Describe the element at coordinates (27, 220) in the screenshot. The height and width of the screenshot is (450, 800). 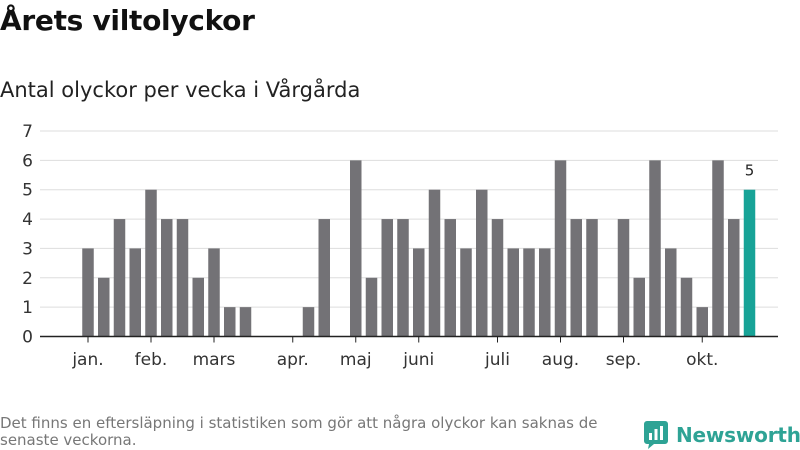
I see `y-tick-label: 4` at that location.